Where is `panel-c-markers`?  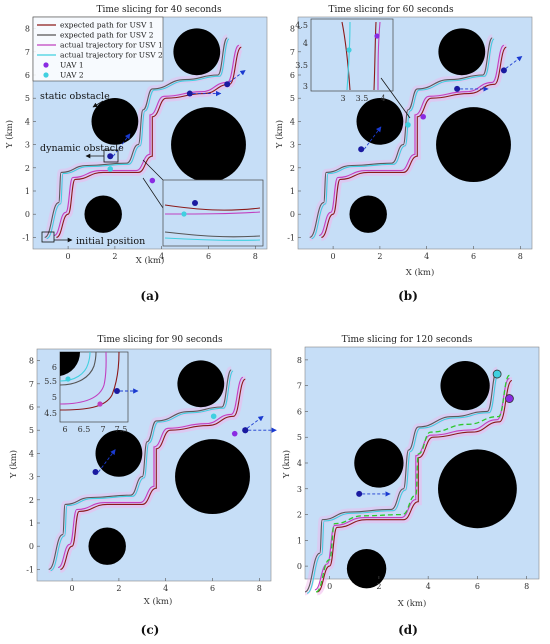 panel-c-markers is located at coordinates (184, 444).